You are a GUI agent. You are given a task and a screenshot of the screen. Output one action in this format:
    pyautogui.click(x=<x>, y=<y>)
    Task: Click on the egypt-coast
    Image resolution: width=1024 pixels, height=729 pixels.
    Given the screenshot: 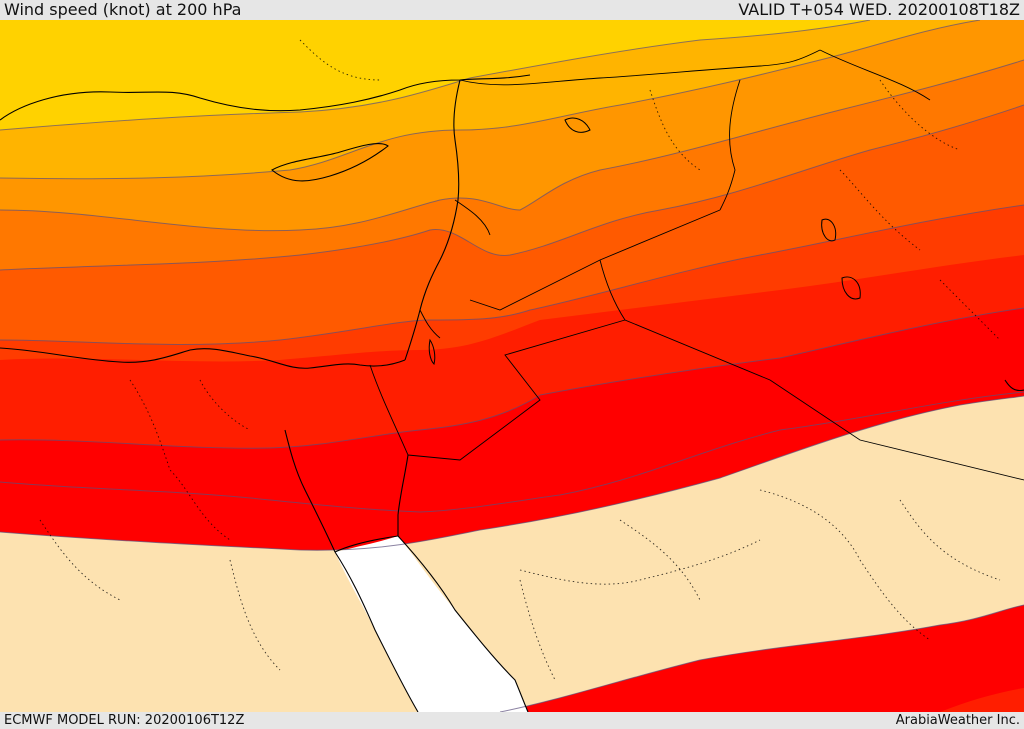 What is the action you would take?
    pyautogui.click(x=203, y=358)
    